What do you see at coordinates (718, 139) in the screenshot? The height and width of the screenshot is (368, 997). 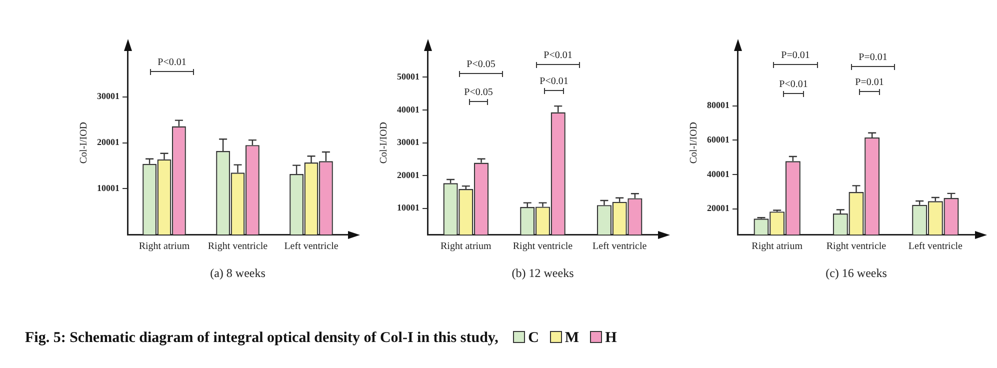 I see `y-tick-label: 60001` at bounding box center [718, 139].